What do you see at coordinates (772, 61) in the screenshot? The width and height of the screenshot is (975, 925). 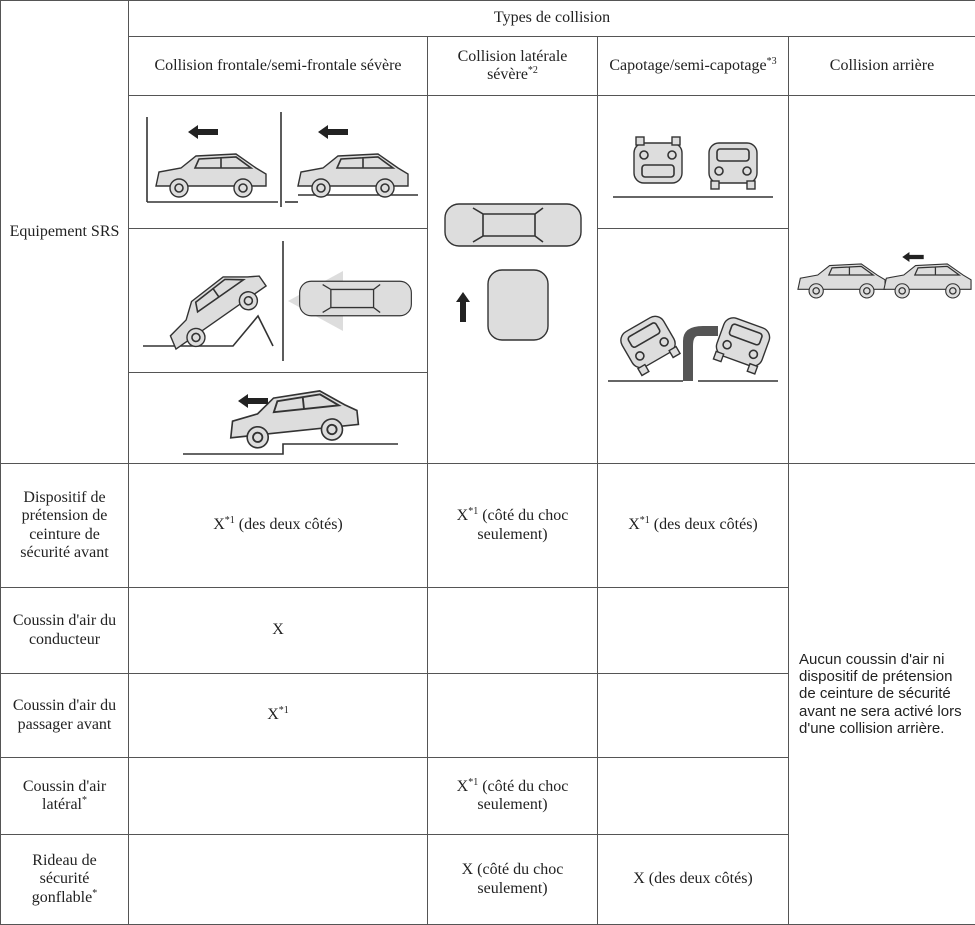 I see `superscript: *3` at bounding box center [772, 61].